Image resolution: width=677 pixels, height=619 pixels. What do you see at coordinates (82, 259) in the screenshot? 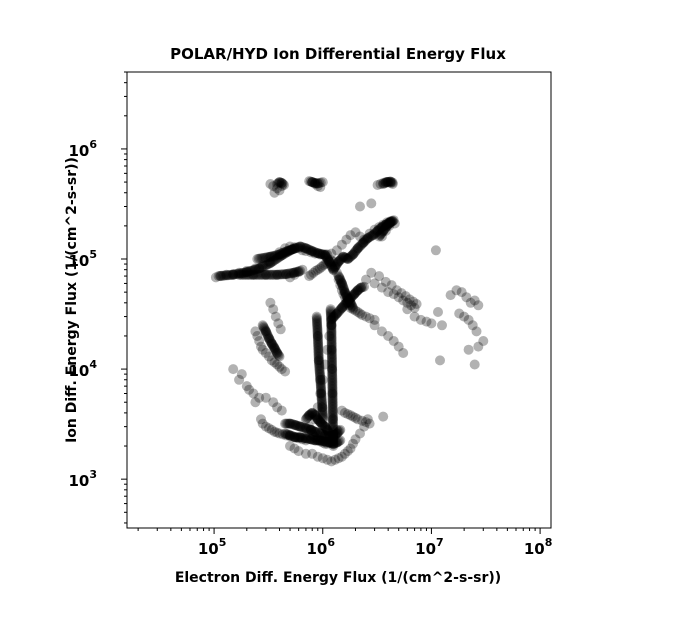
I see `y-tick-label: 105` at bounding box center [82, 259].